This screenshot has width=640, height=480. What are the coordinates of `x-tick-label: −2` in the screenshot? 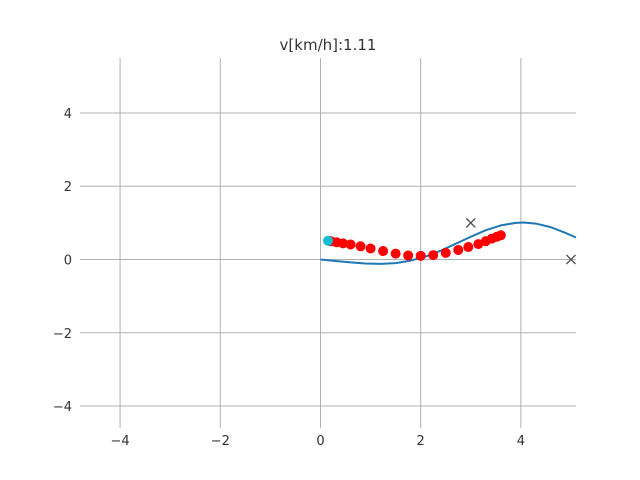 It's located at (220, 441).